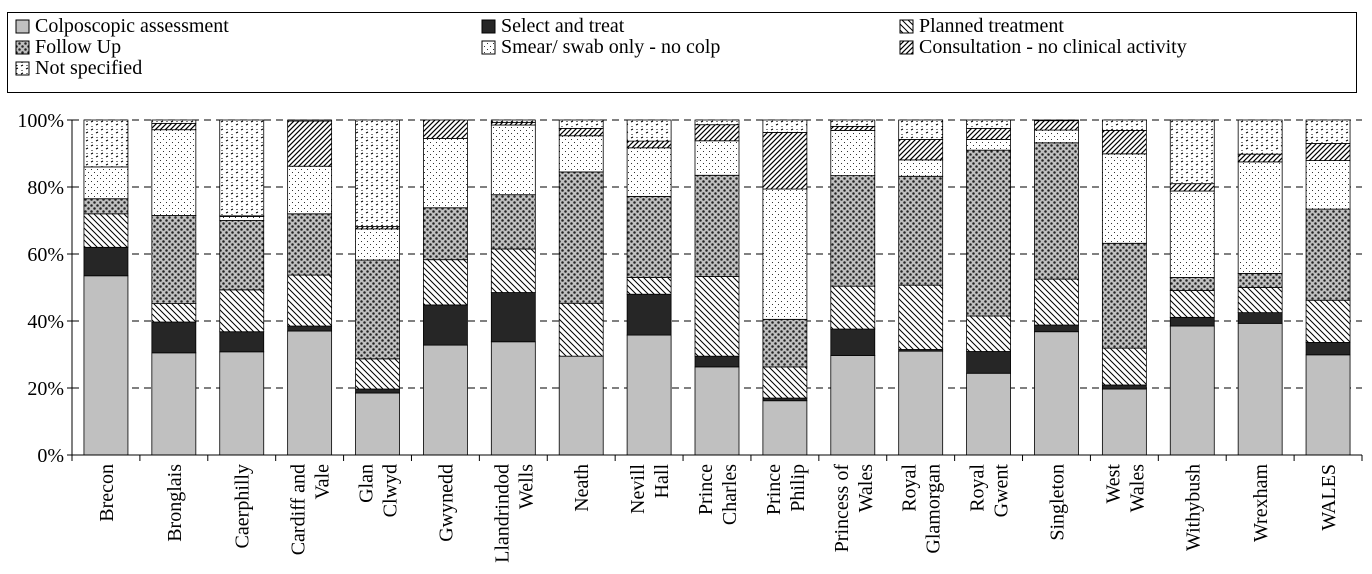  What do you see at coordinates (175, 503) in the screenshot?
I see `x-tick-label-line: Bronglais` at bounding box center [175, 503].